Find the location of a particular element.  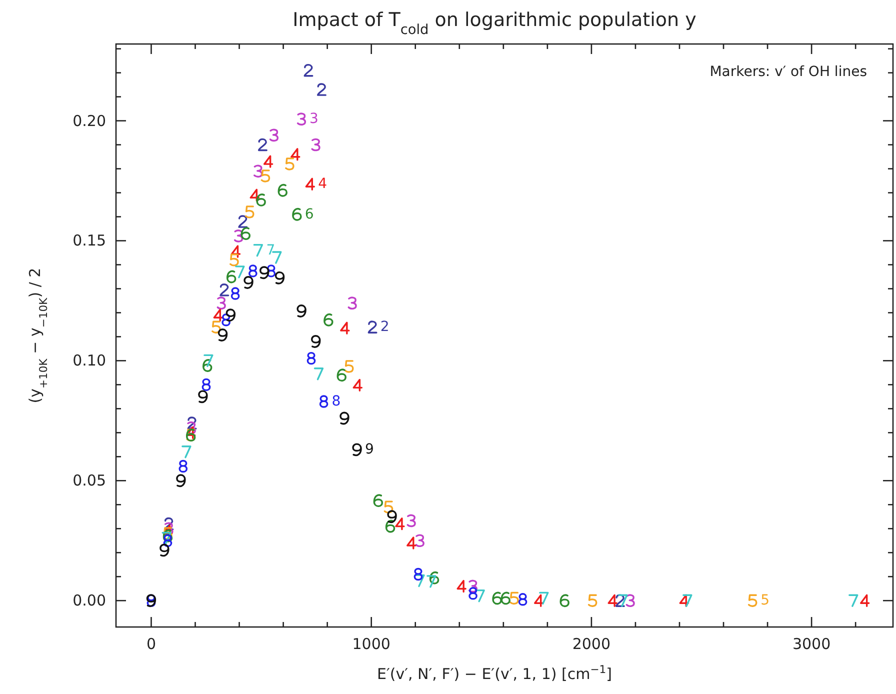

x-tick-label: 2000 is located at coordinates (591, 644).